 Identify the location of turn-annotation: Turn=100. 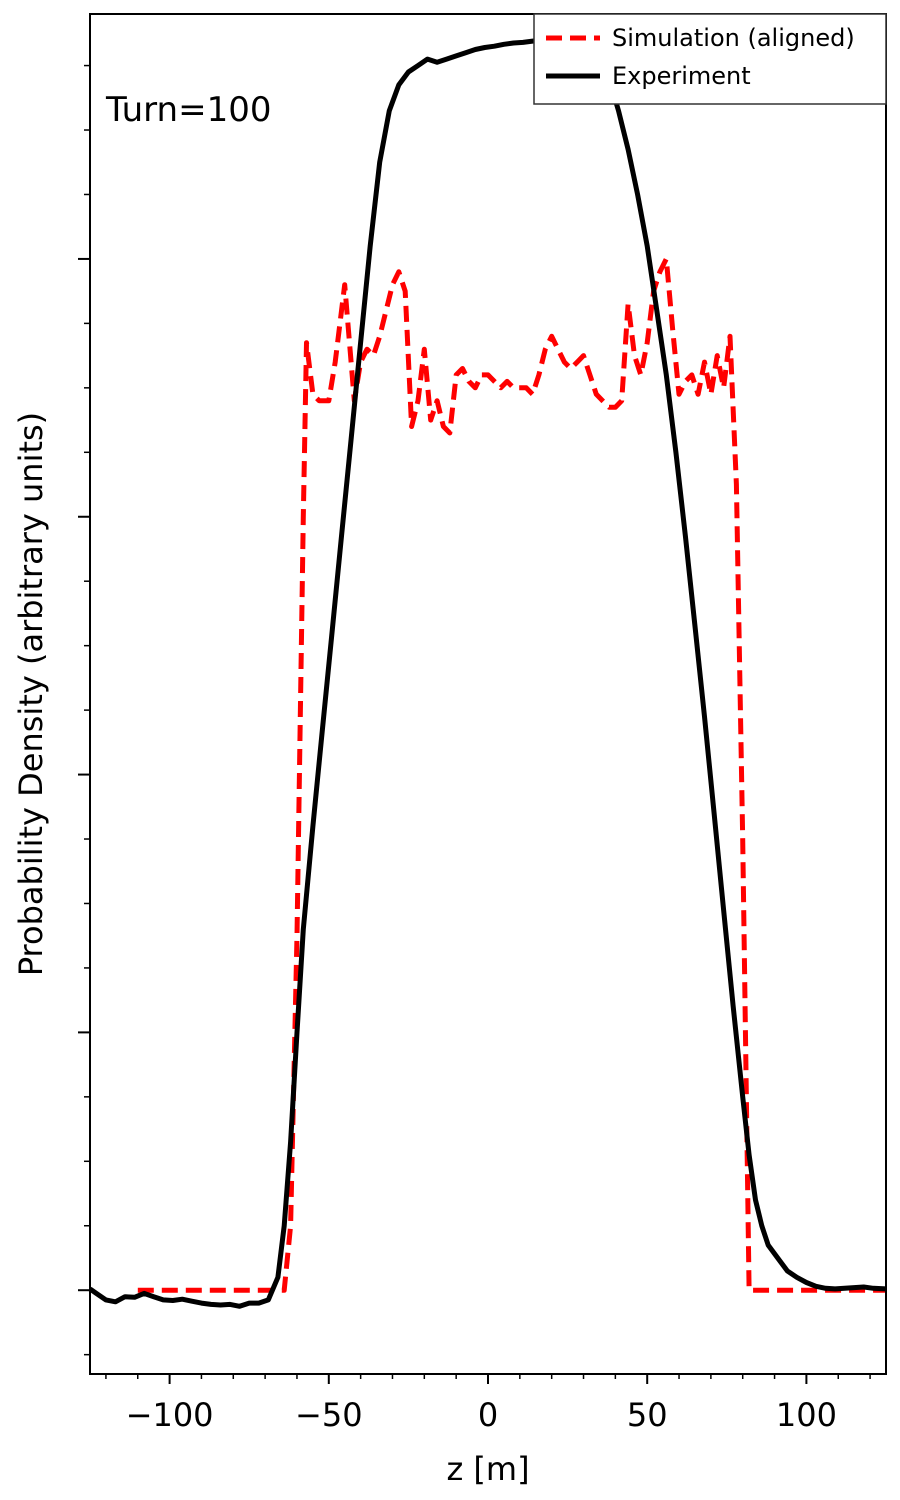
(188, 110).